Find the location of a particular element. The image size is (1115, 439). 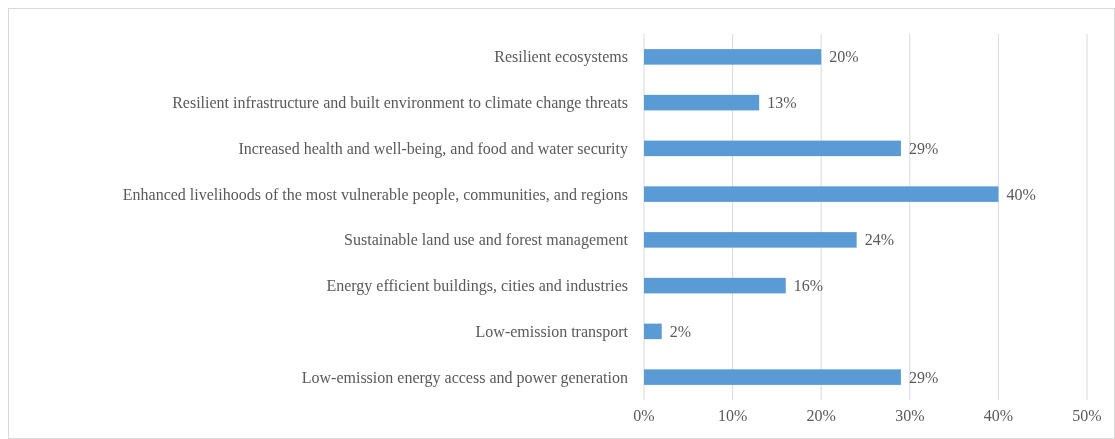

y-tick-label: Resilient ecosystems is located at coordinates (561, 57).